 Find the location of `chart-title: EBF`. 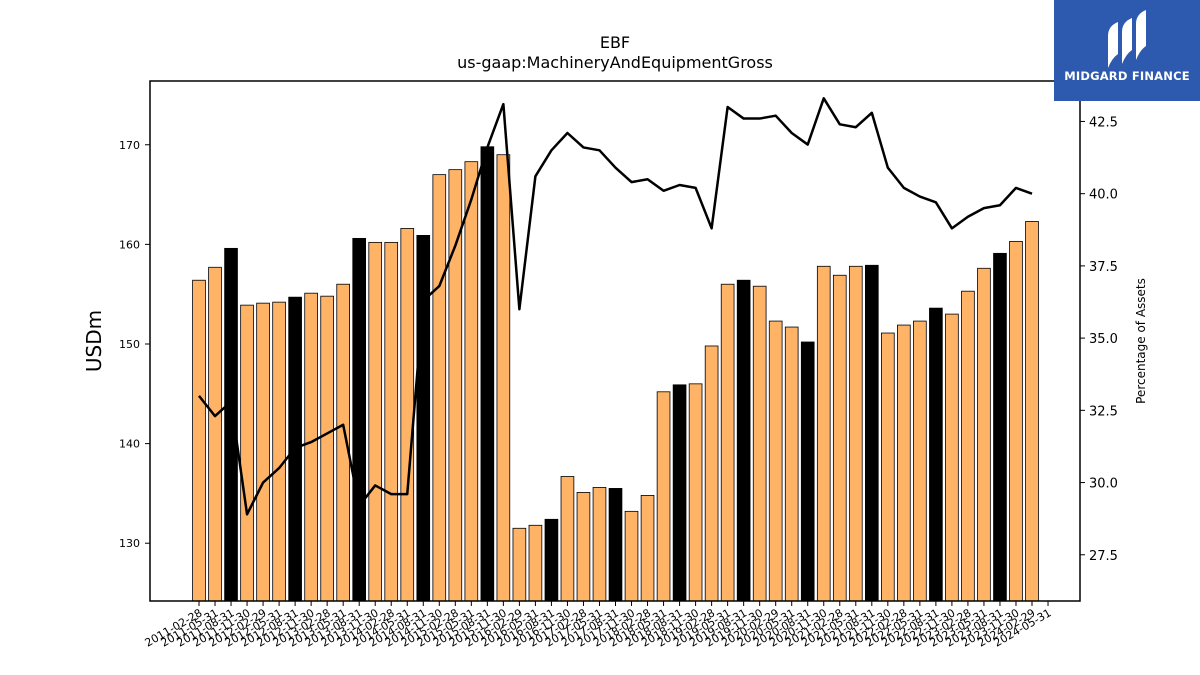

chart-title: EBF is located at coordinates (615, 42).